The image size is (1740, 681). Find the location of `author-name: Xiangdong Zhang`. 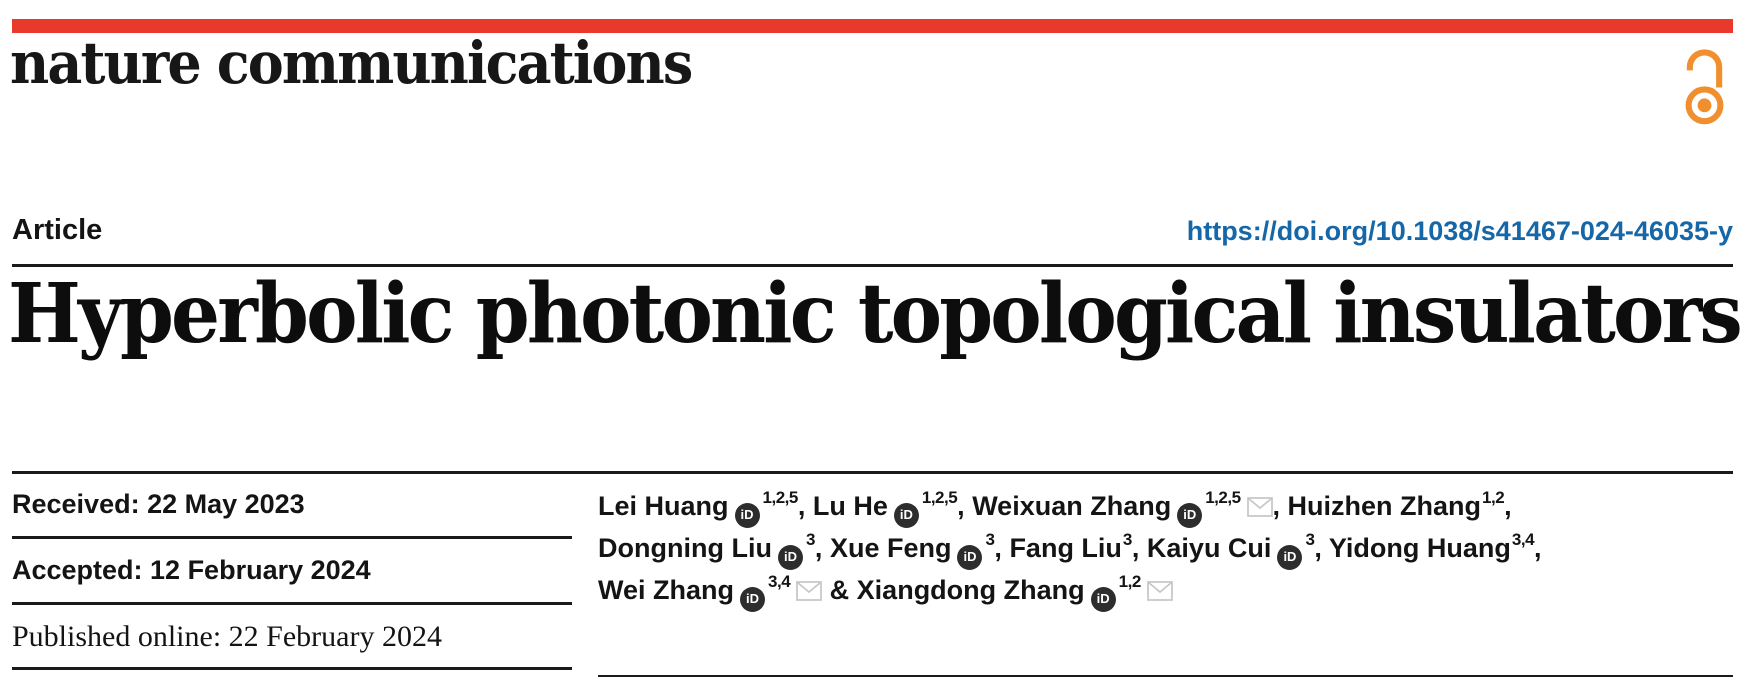

author-name: Xiangdong Zhang is located at coordinates (970, 590).